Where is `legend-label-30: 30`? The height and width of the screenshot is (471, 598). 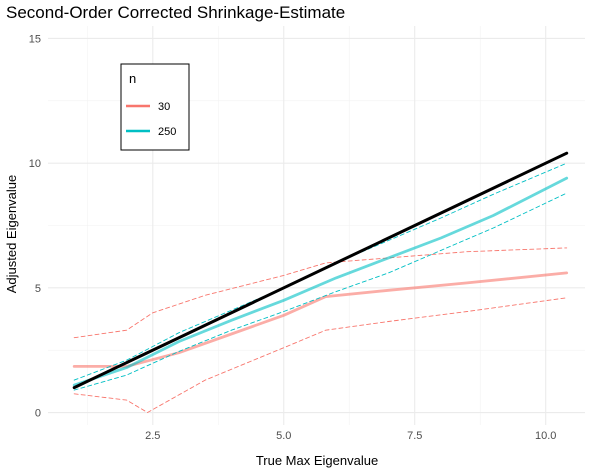 legend-label-30: 30 is located at coordinates (164, 107).